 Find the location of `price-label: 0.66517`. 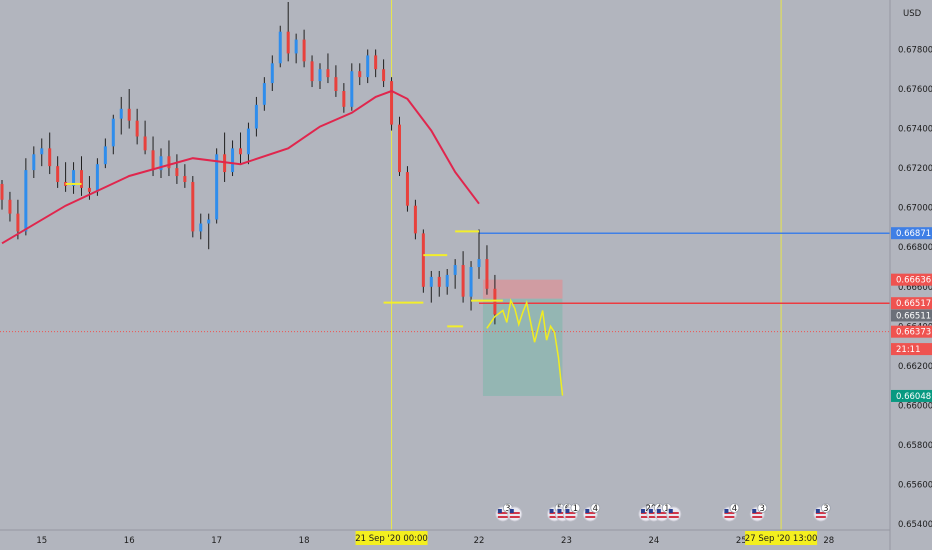

price-label: 0.66517 is located at coordinates (913, 304).